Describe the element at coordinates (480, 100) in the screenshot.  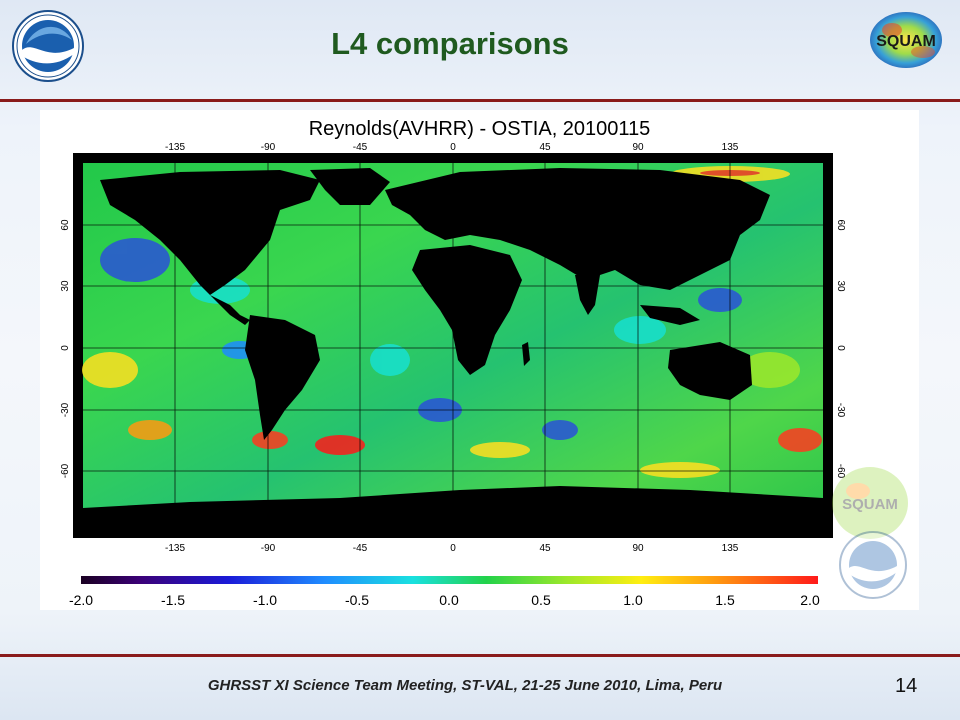
I see `top-divider` at that location.